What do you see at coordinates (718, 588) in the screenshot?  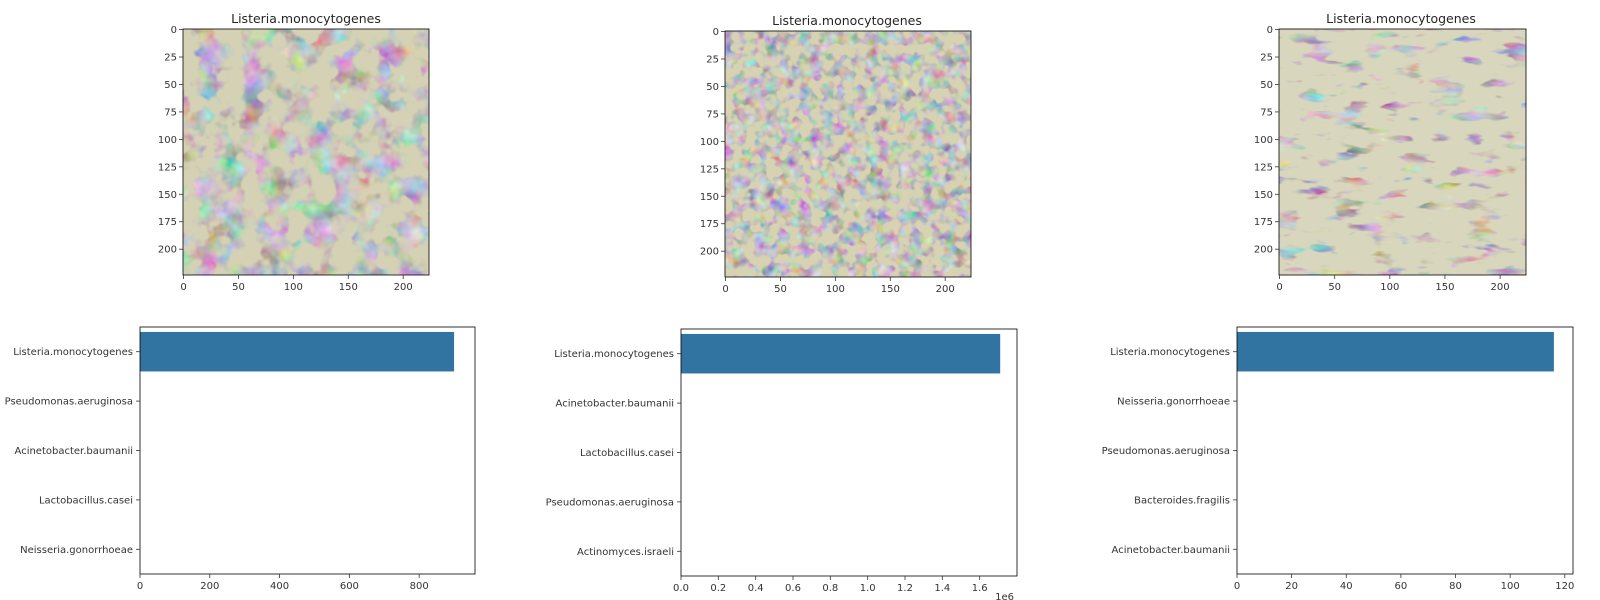 I see `value-tick-label: 0.2` at bounding box center [718, 588].